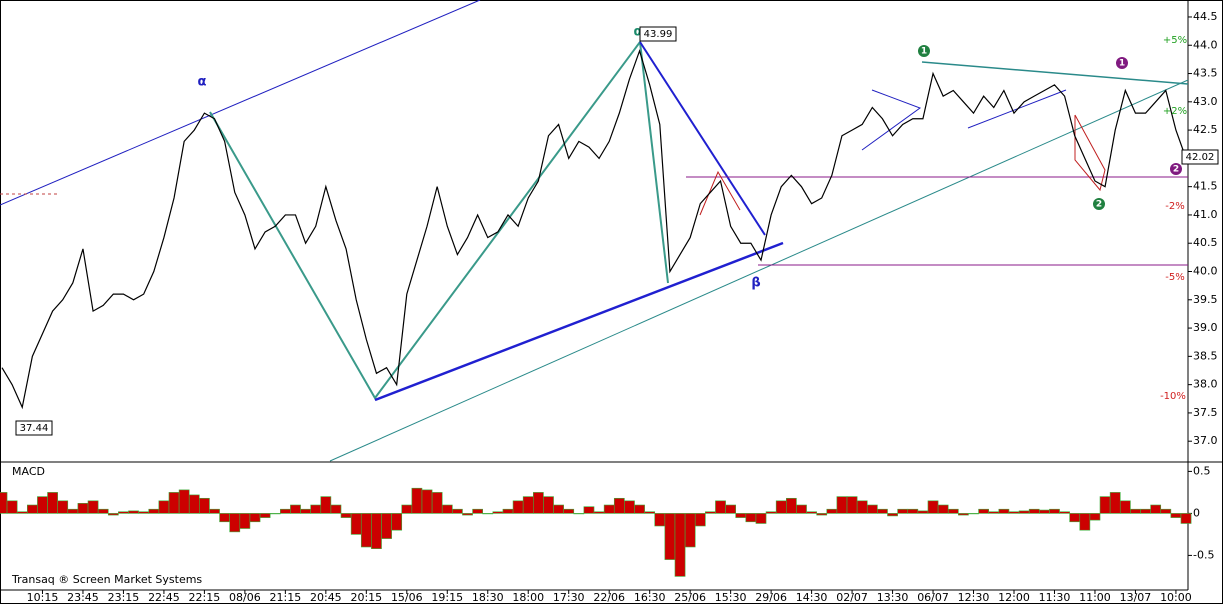  I want to click on y-tick-label: 40.5, so click(1205, 242).